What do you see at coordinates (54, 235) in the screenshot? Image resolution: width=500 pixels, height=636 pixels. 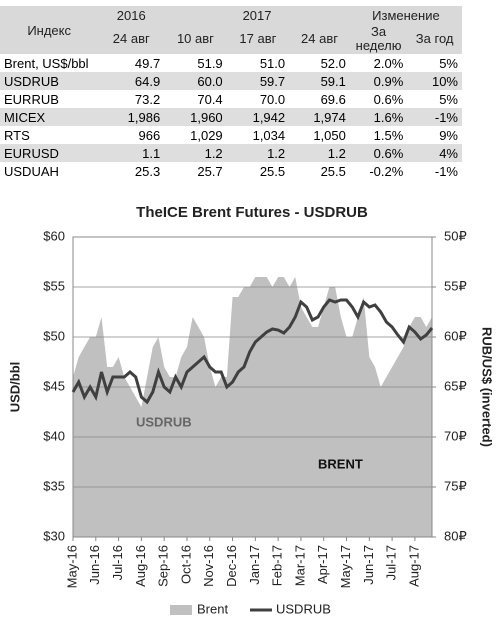 I see `y-tick-label: $60` at bounding box center [54, 235].